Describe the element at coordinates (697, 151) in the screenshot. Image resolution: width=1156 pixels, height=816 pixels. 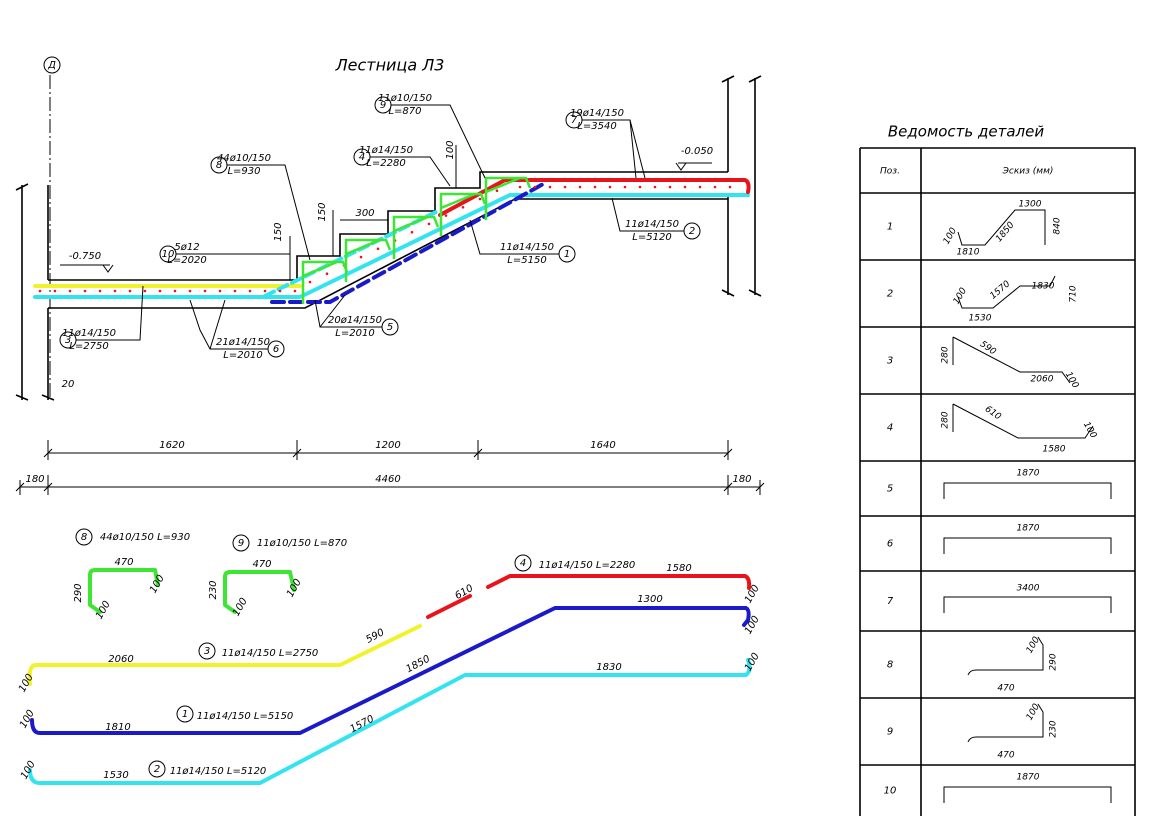
I see `level: -0.050` at that location.